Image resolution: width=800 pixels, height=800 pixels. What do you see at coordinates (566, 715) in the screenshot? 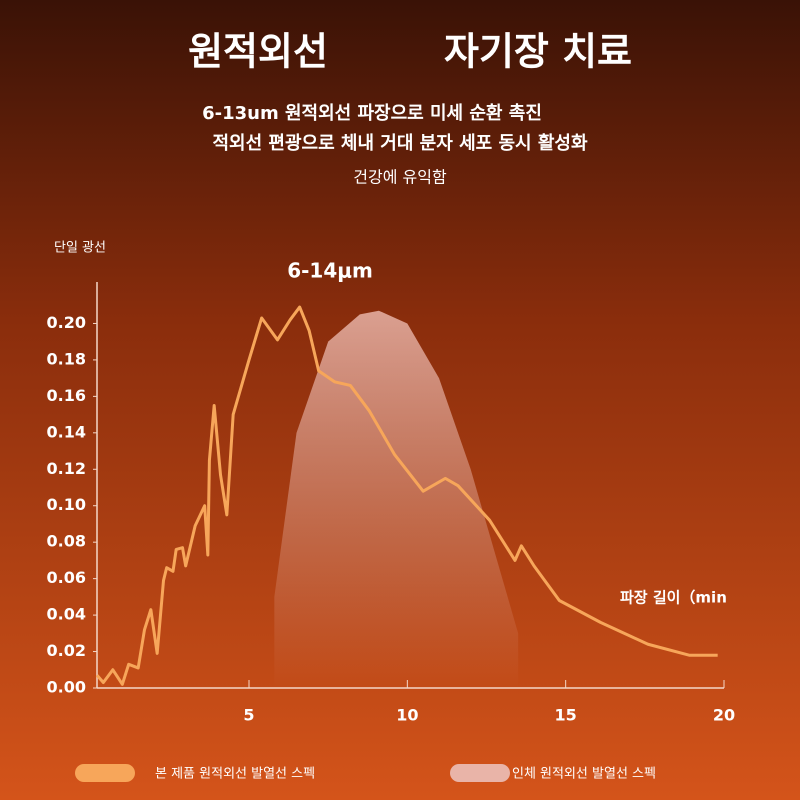
I see `x-tick-label: 15` at bounding box center [566, 715].